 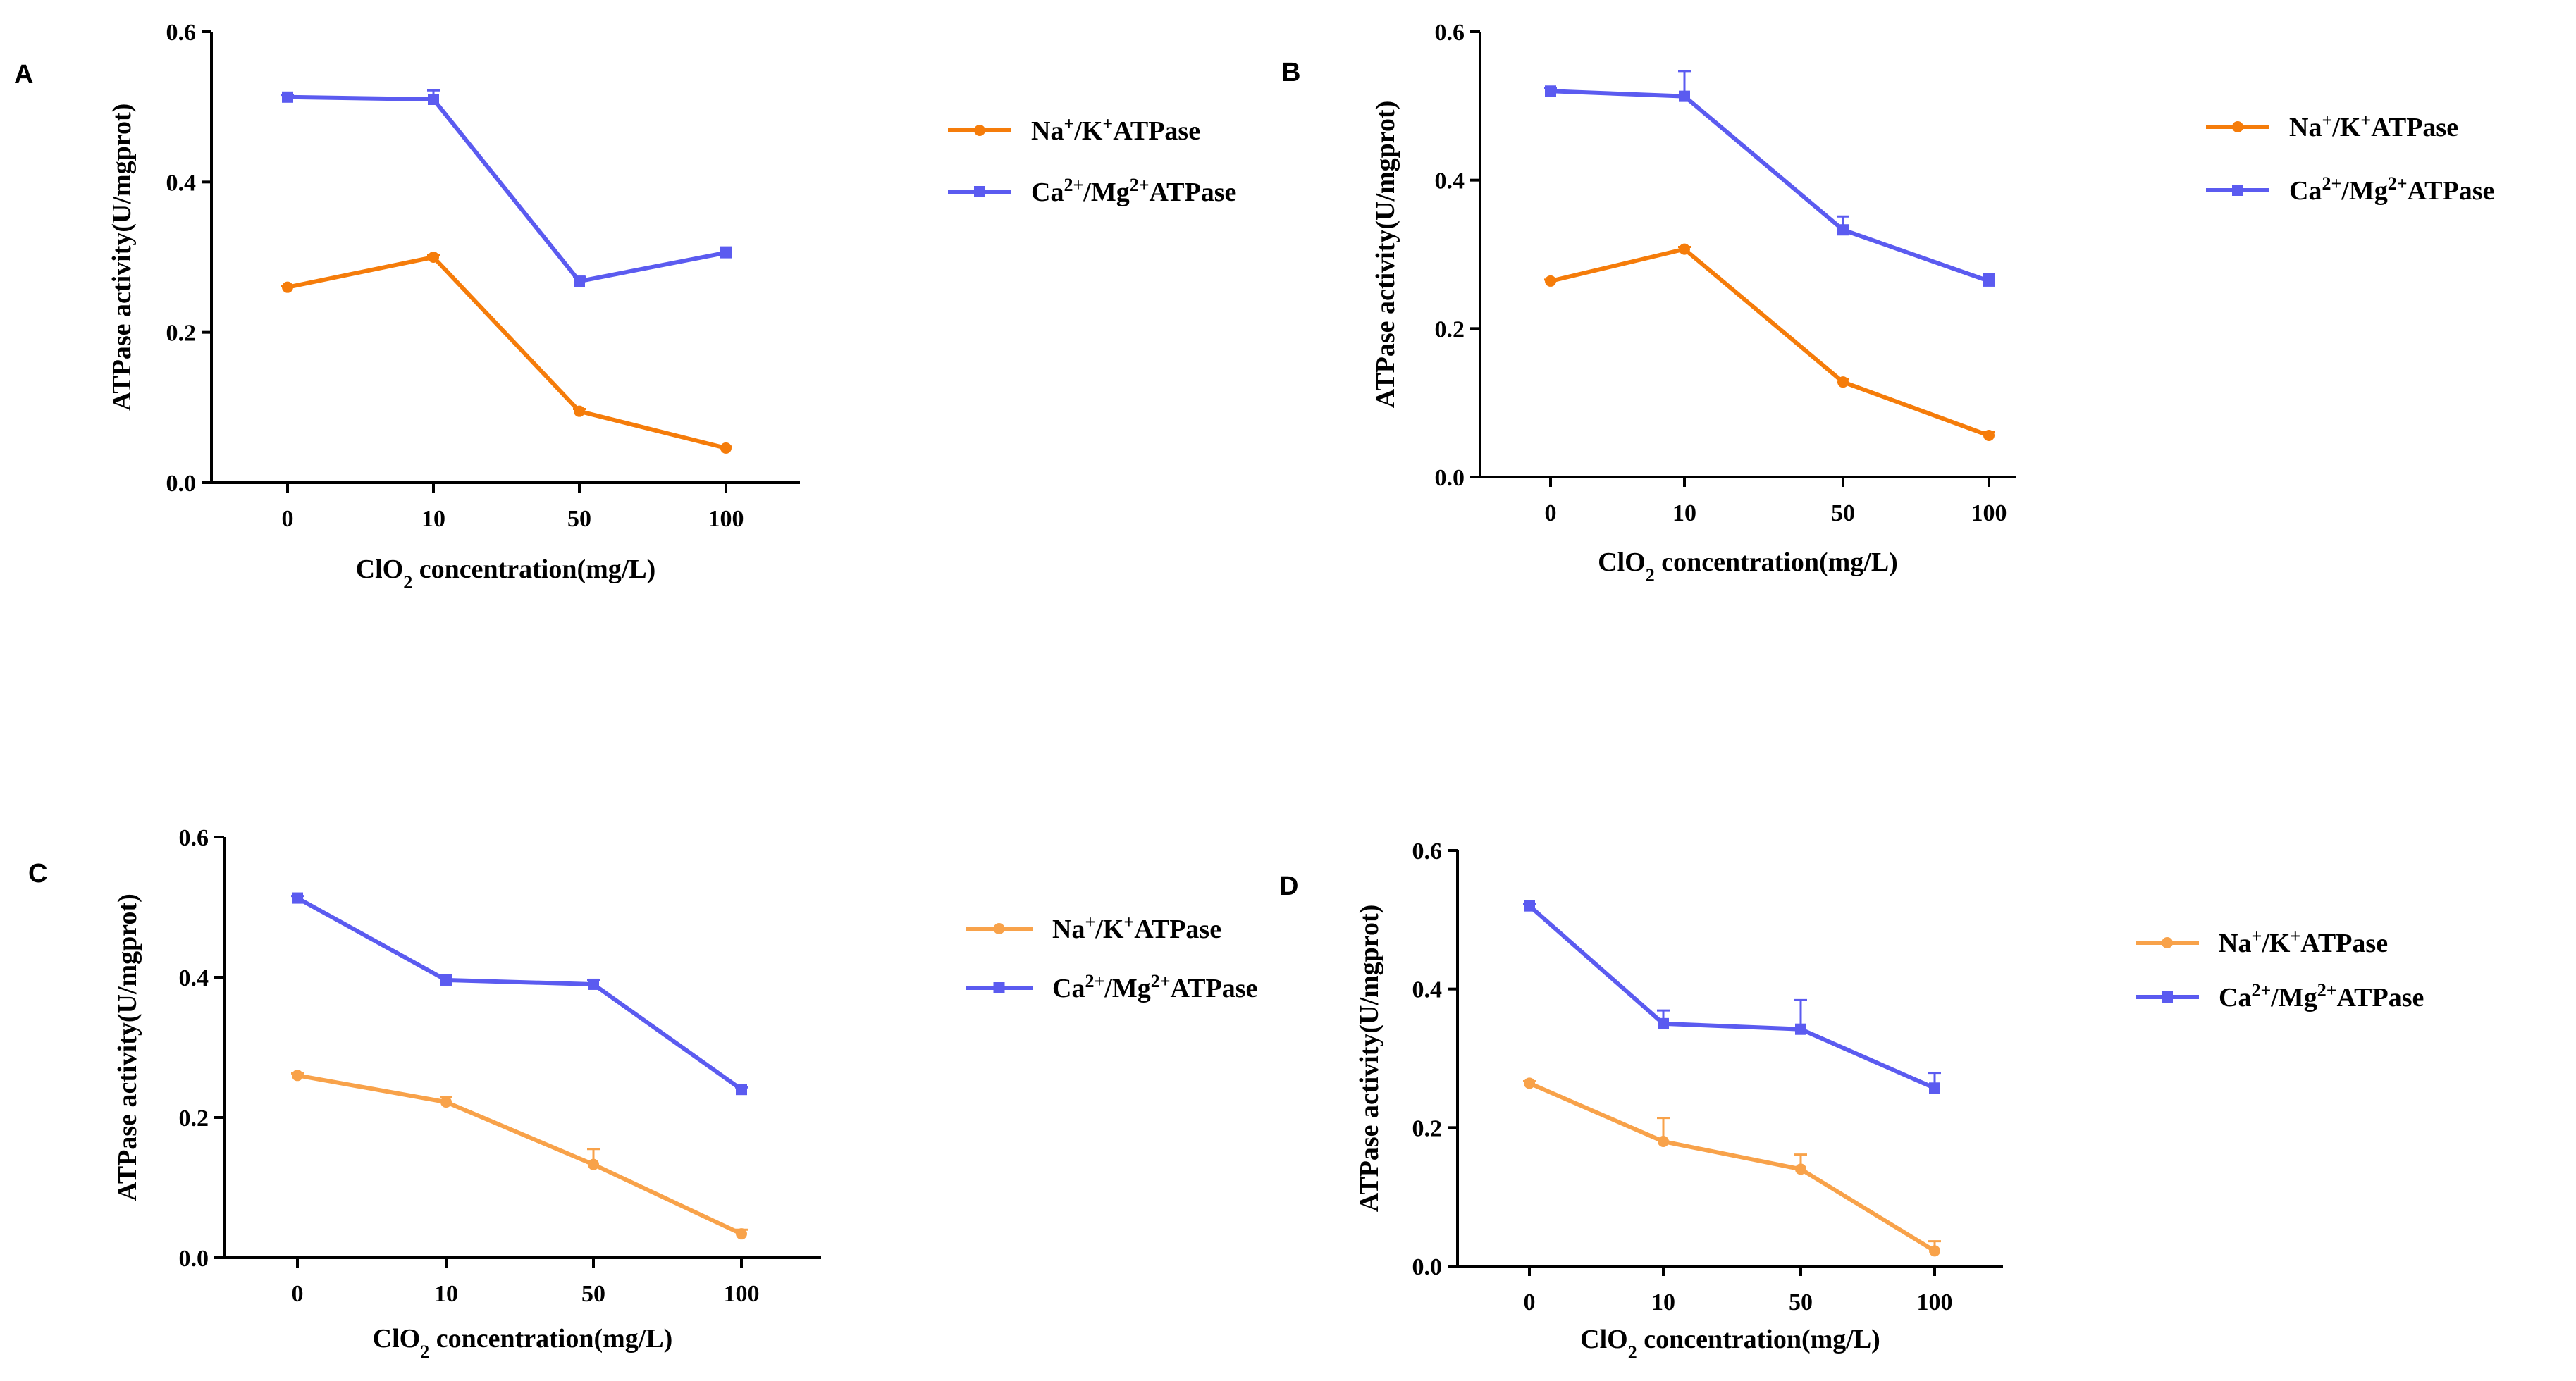 What do you see at coordinates (1291, 72) in the screenshot?
I see `panel-letter: B` at bounding box center [1291, 72].